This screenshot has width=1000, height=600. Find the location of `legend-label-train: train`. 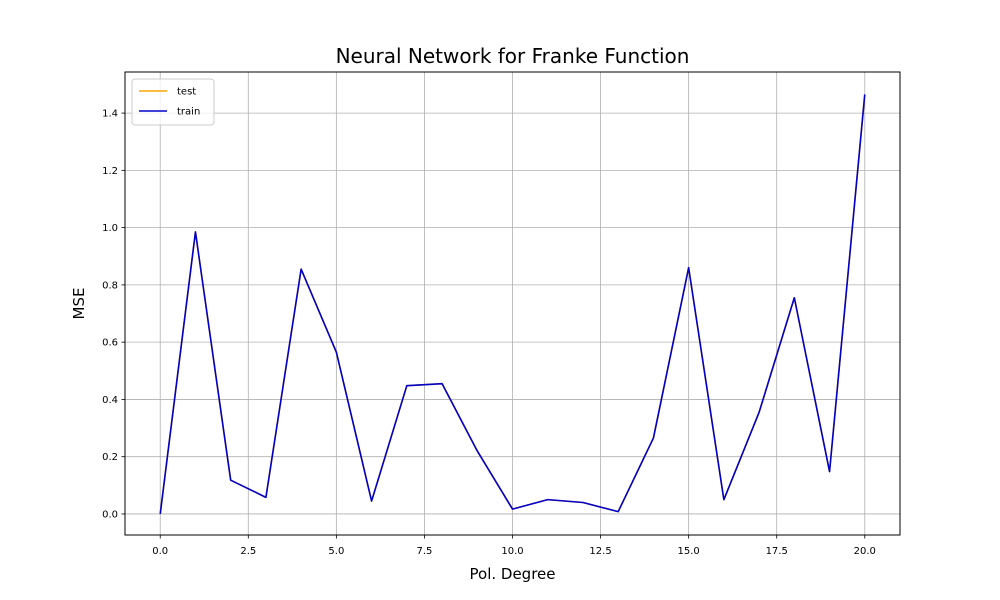

legend-label-train: train is located at coordinates (188, 112).